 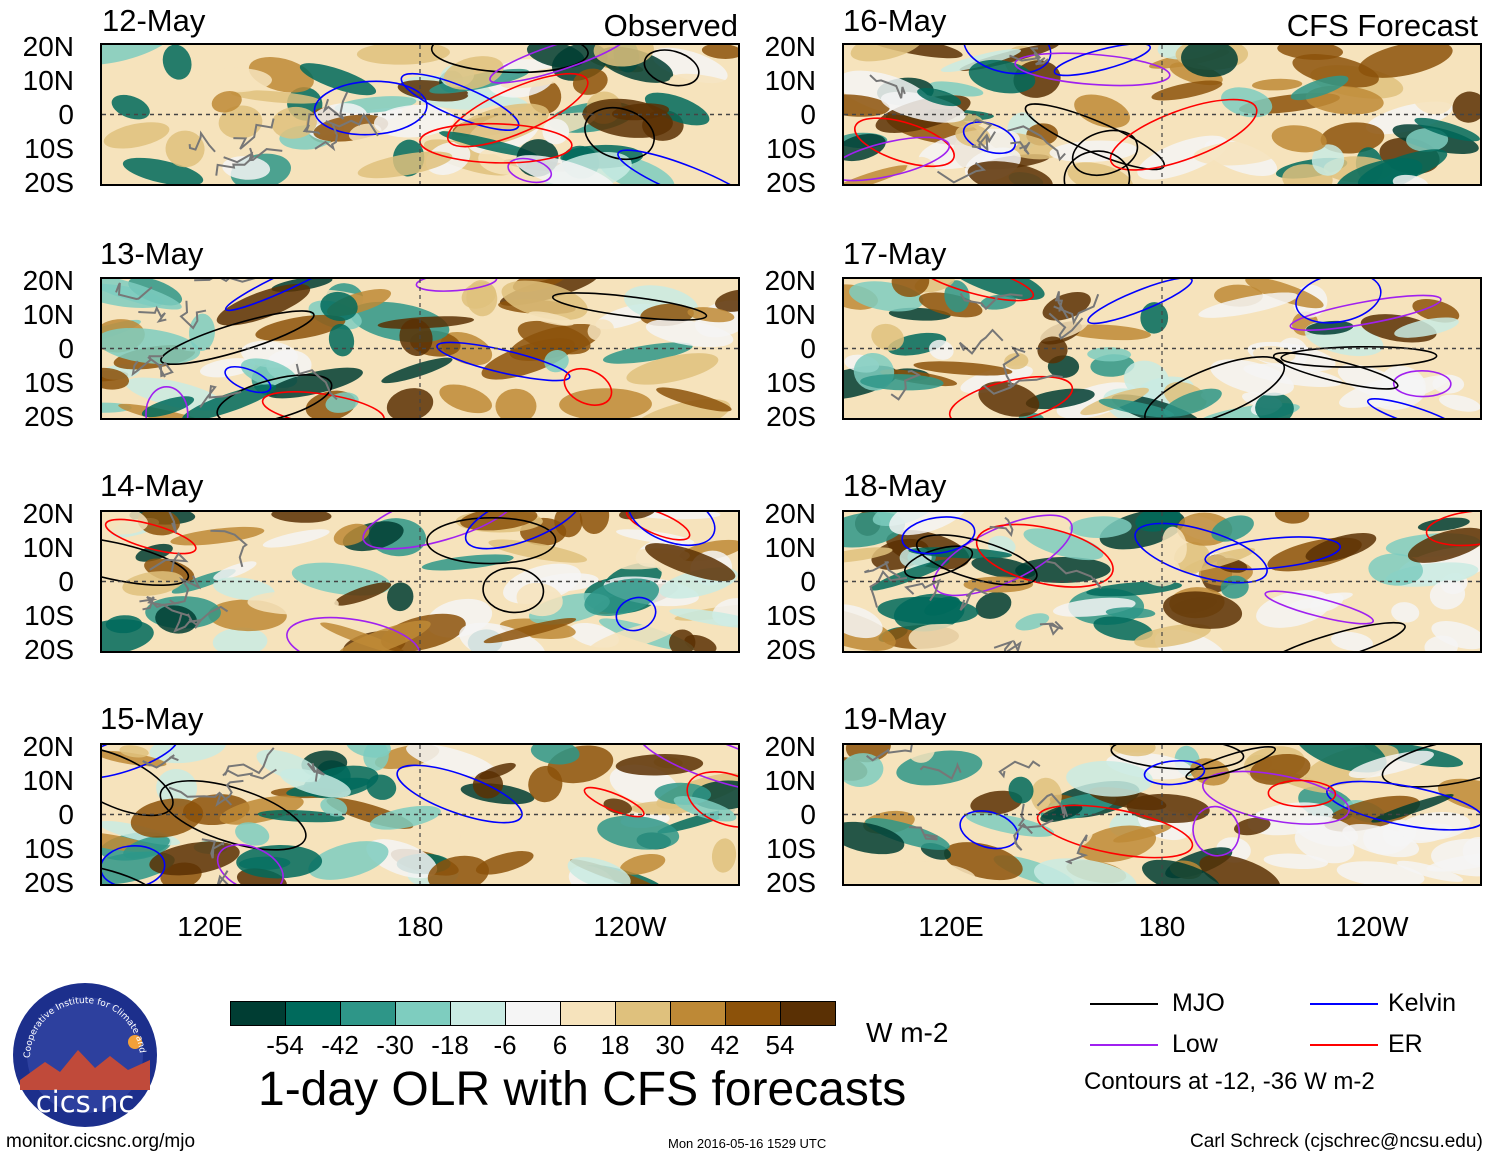 I want to click on map-panel-14-may, so click(x=420, y=581).